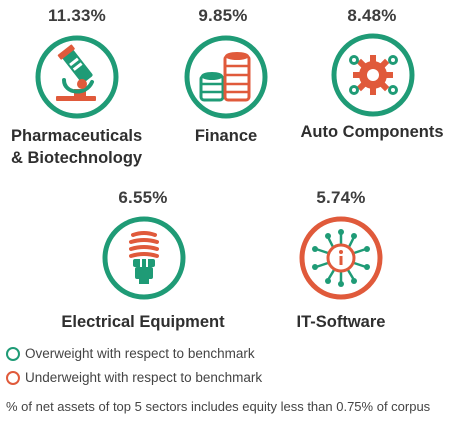  I want to click on sector-percent-it: 5.74%, so click(341, 197).